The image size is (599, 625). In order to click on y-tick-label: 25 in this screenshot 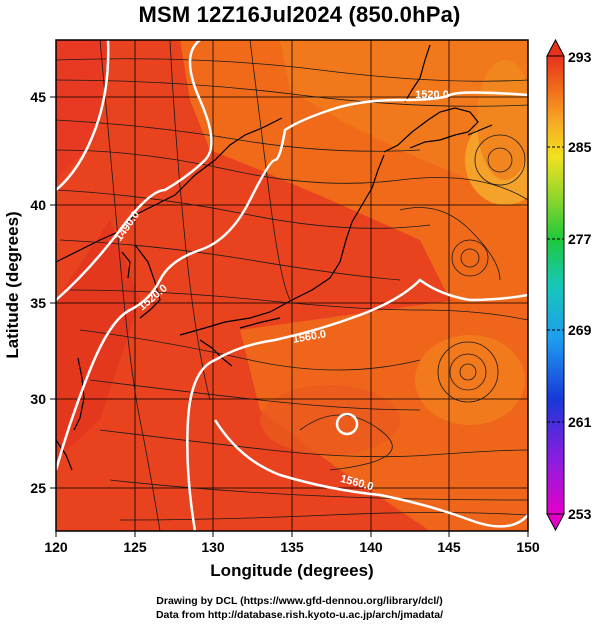, I will do `click(38, 488)`.